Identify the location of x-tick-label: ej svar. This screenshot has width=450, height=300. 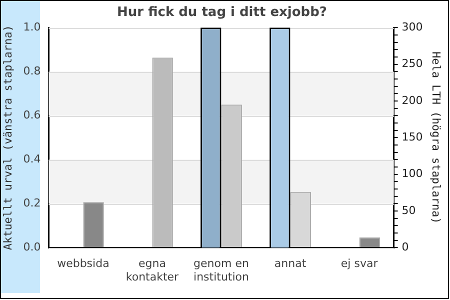
(359, 263).